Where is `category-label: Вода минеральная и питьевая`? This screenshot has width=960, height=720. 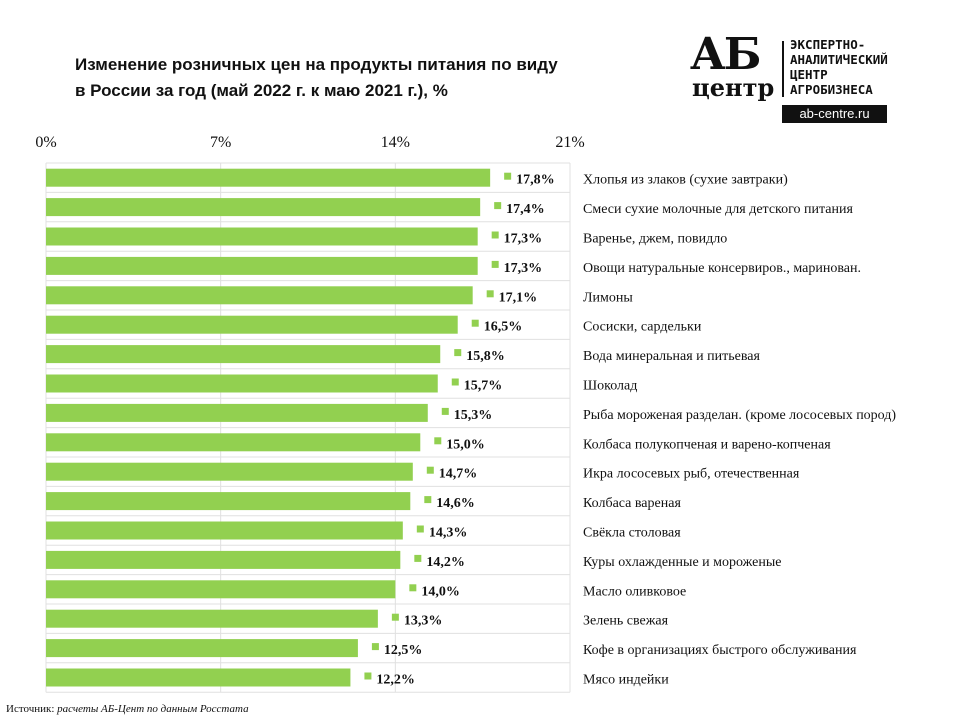
category-label: Вода минеральная и питьевая is located at coordinates (672, 356).